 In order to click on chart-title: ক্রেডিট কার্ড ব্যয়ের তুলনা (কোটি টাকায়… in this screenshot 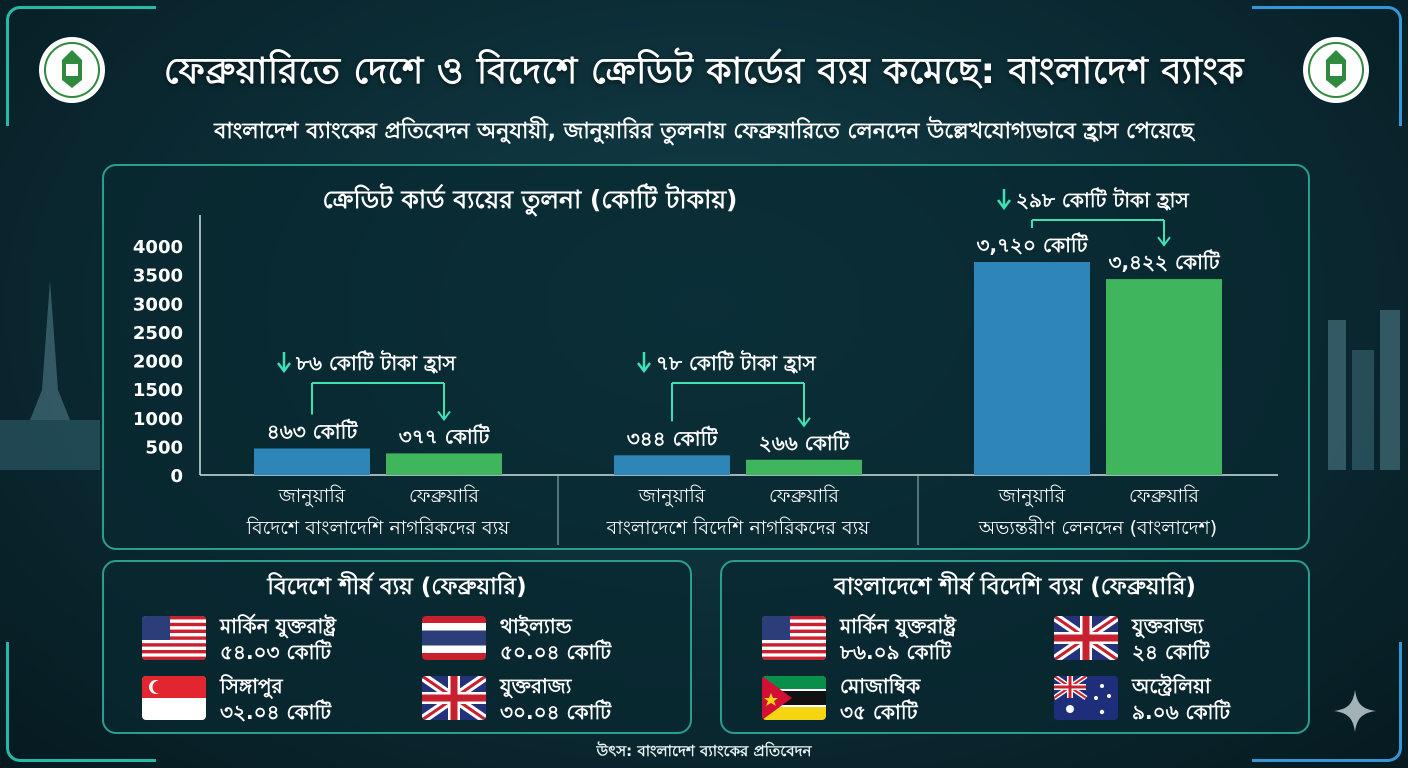, I will do `click(530, 199)`.